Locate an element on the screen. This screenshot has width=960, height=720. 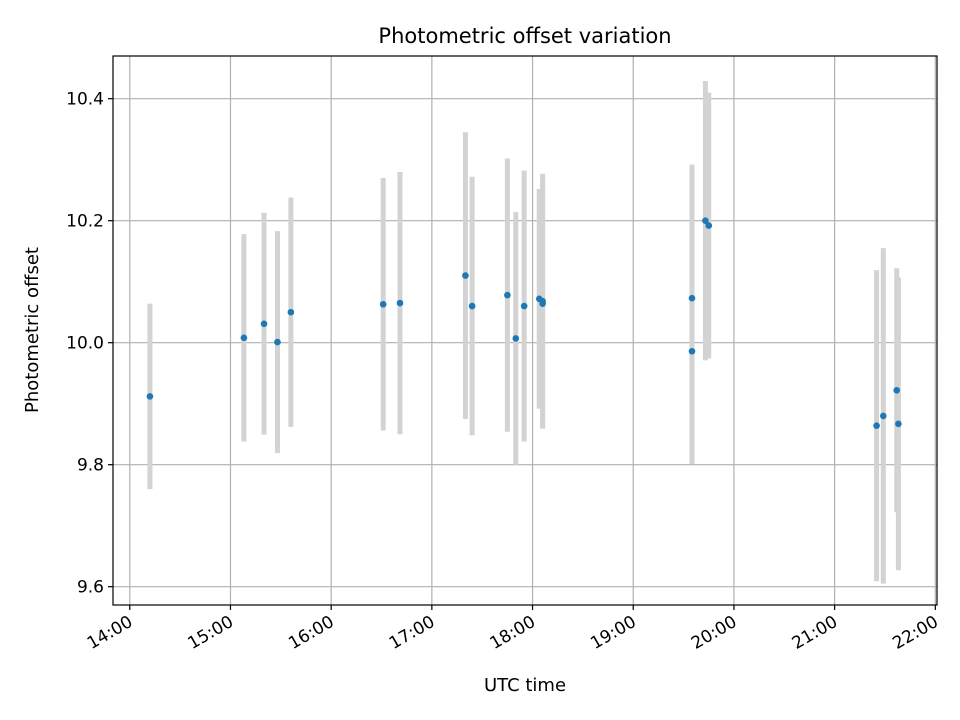
y-tick-label: 10.0 is located at coordinates (85, 344).